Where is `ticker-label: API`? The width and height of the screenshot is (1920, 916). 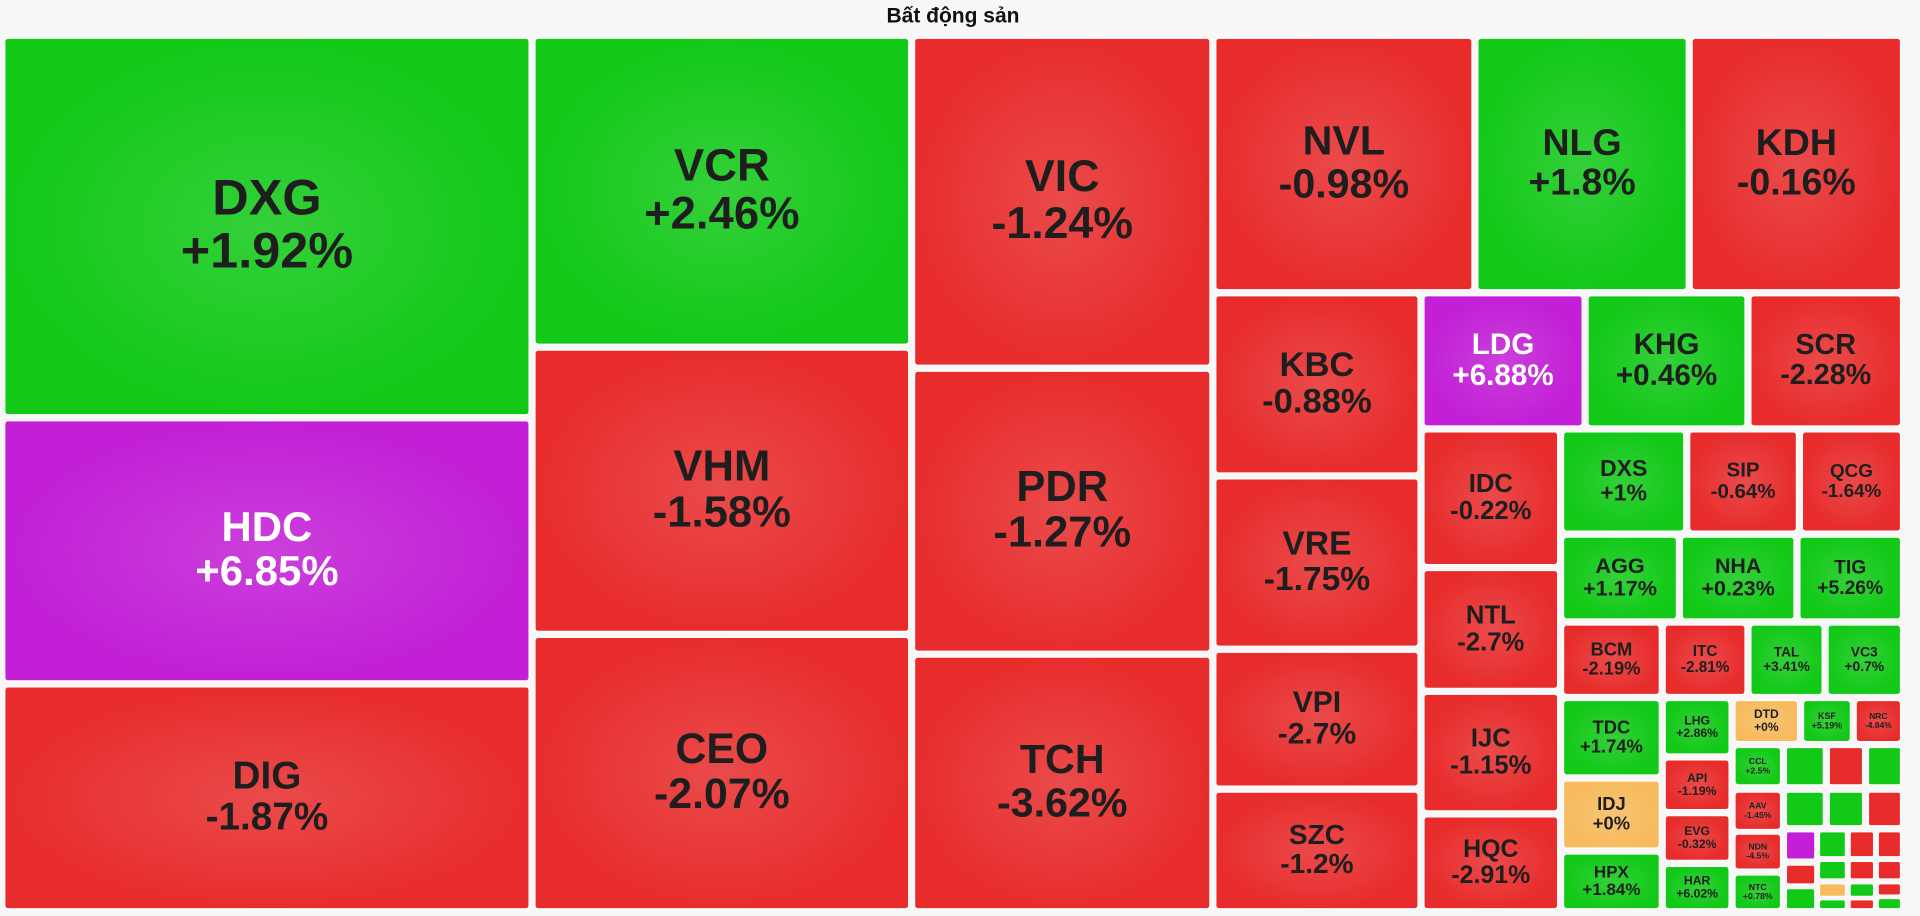 ticker-label: API is located at coordinates (1697, 778).